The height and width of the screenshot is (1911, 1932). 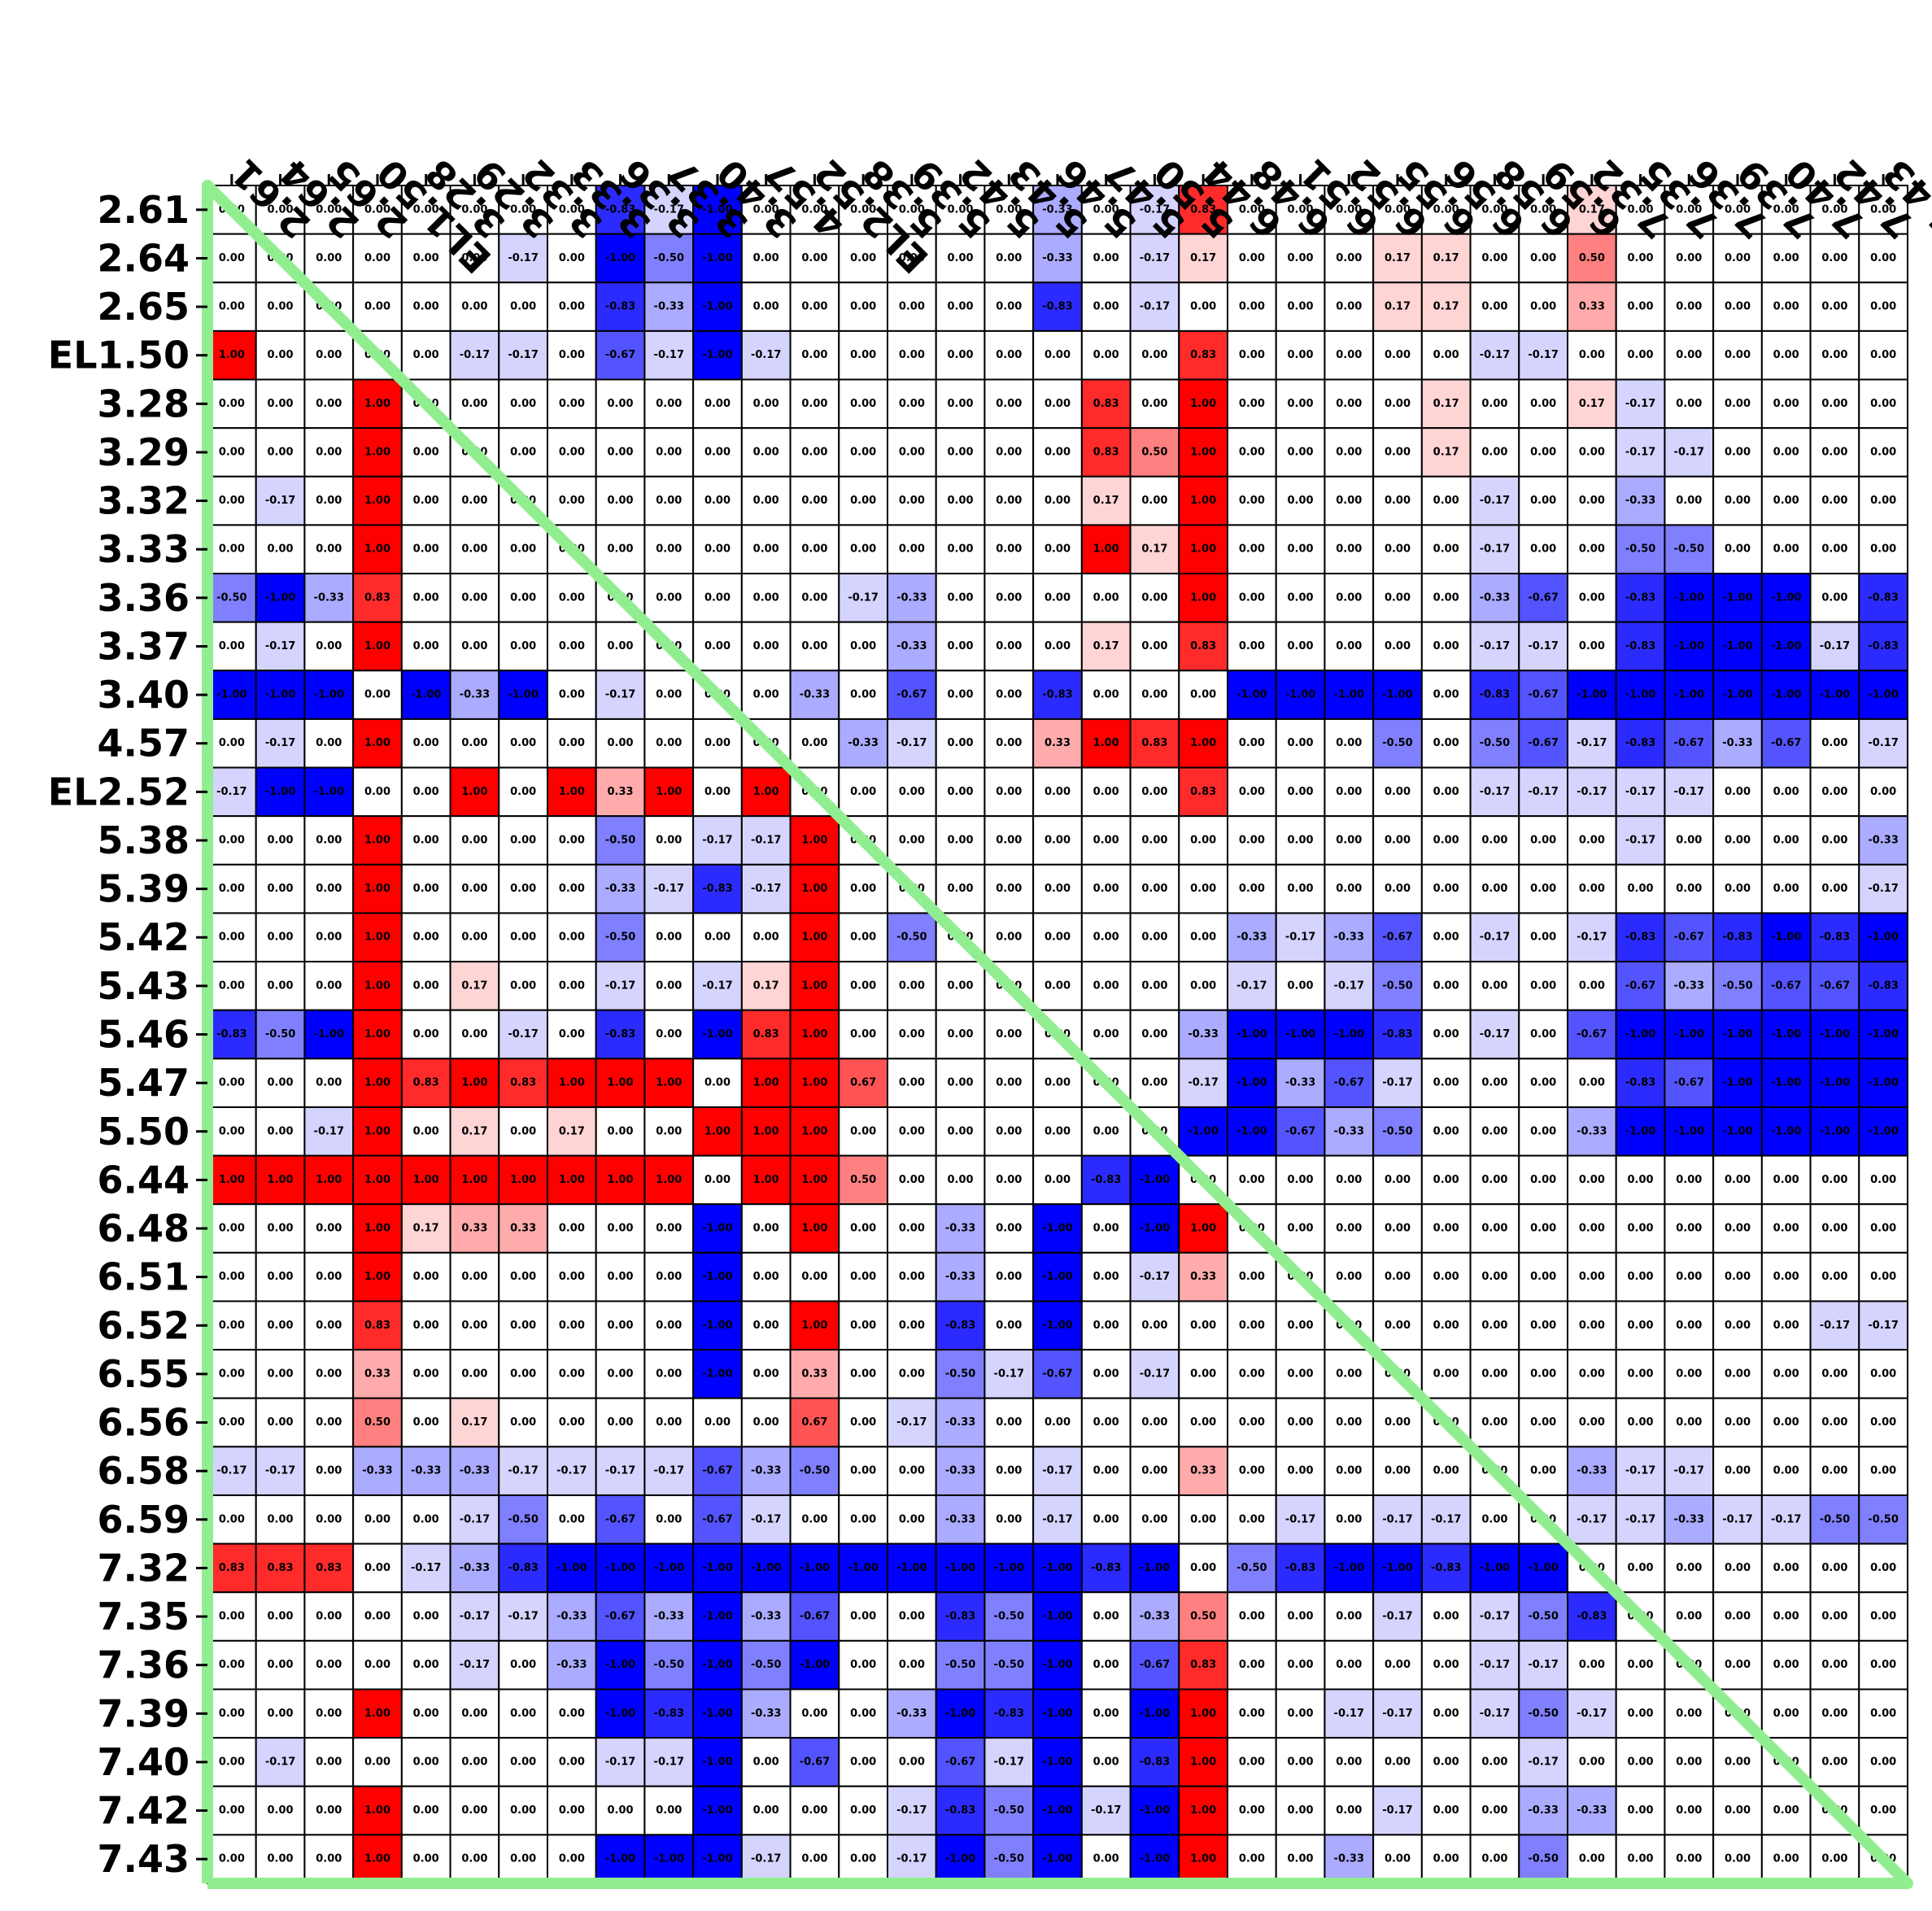 What do you see at coordinates (144, 1811) in the screenshot?
I see `y-tick-label: 7.42` at bounding box center [144, 1811].